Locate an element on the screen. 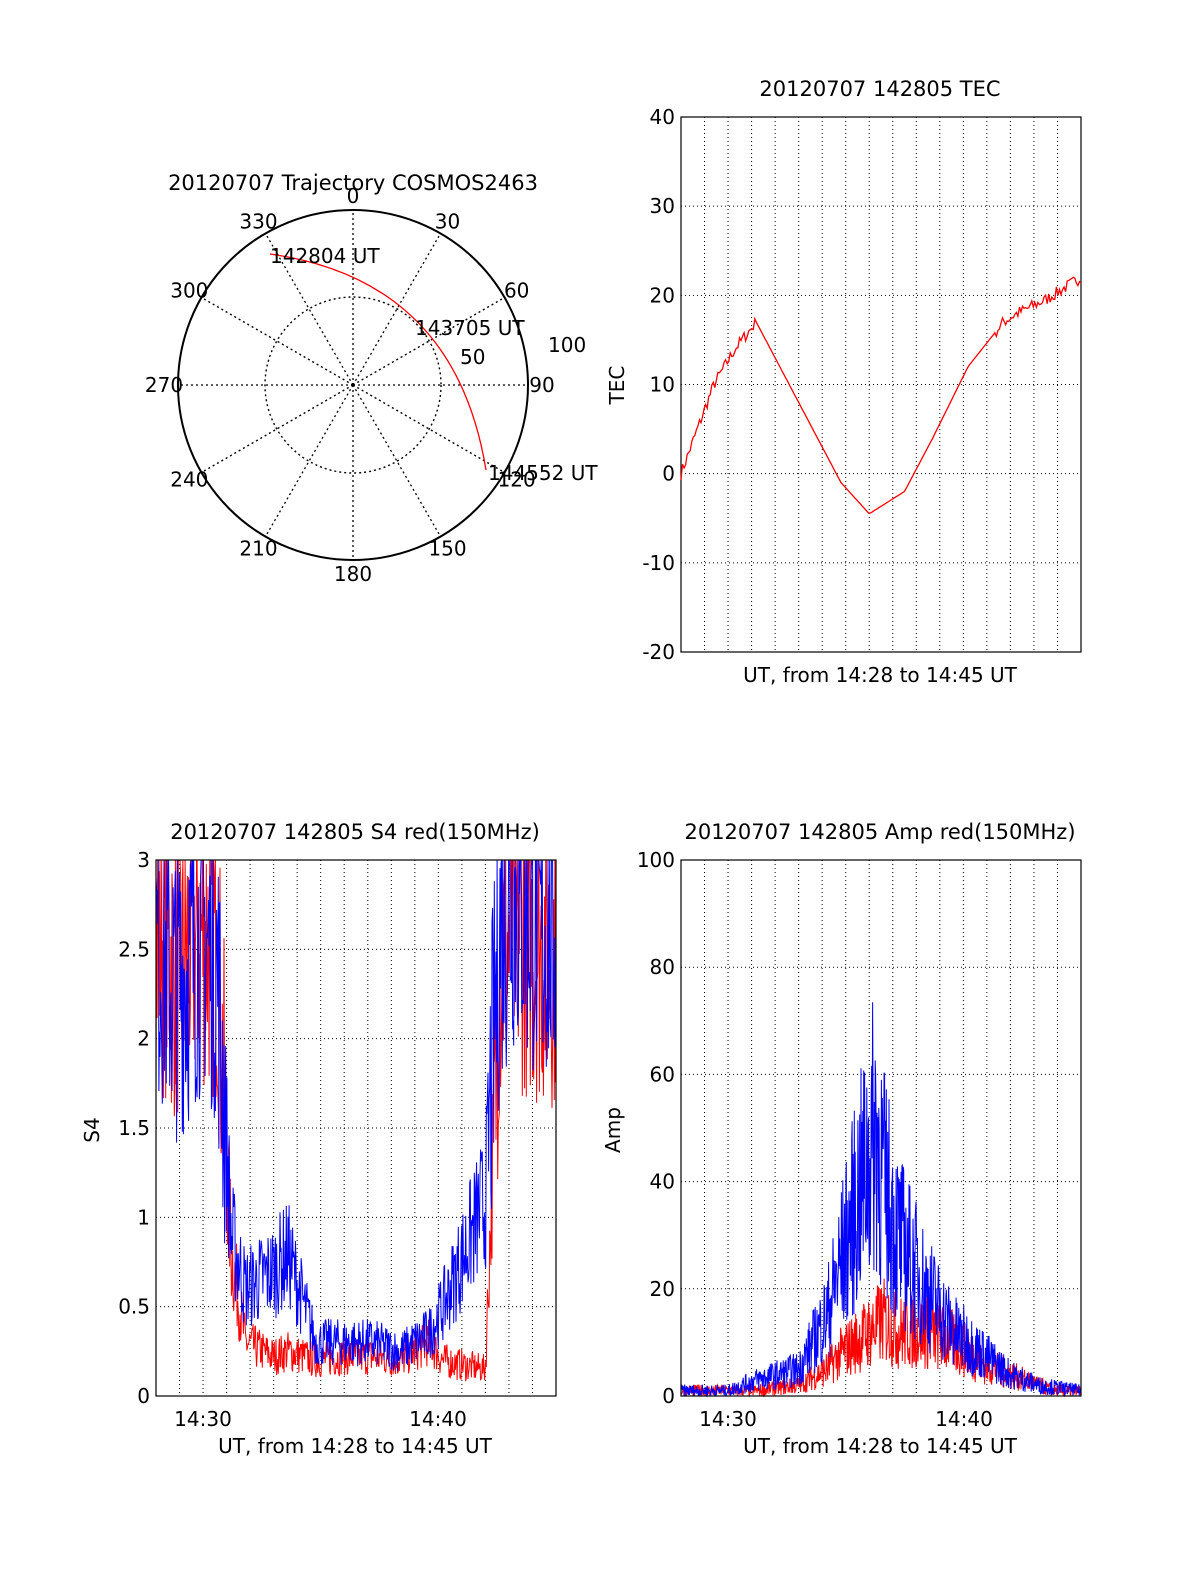 This screenshot has width=1200, height=1580. tec-ytick: 30 is located at coordinates (662, 206).